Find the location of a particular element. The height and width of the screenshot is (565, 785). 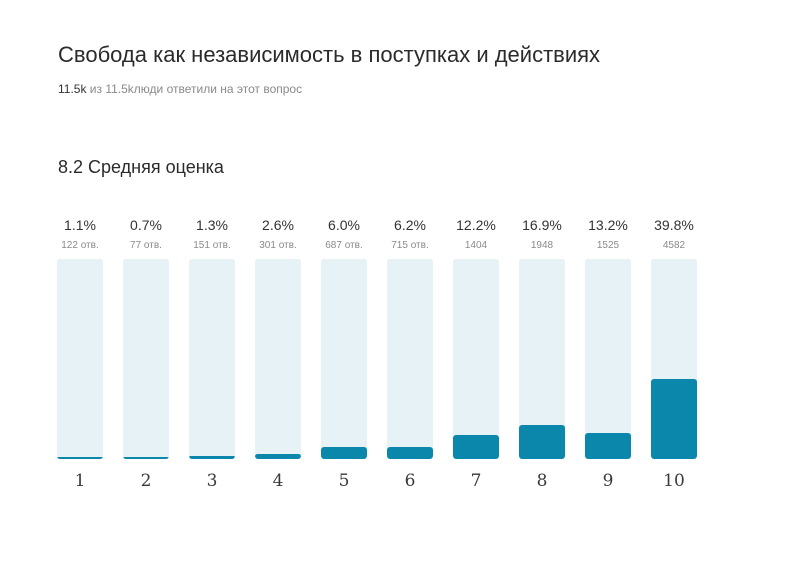

x-tick-label: 1 is located at coordinates (80, 481).